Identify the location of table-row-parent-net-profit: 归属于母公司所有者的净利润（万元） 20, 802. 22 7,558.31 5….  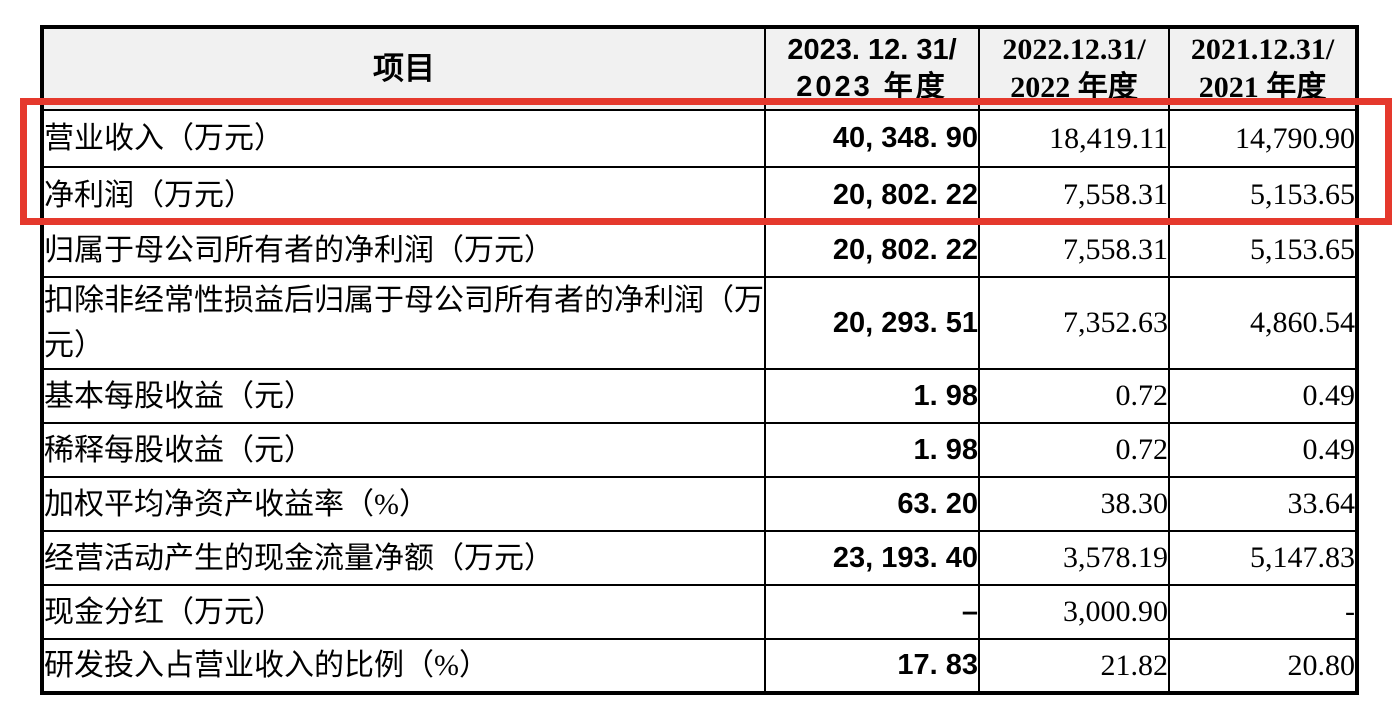
(699, 250).